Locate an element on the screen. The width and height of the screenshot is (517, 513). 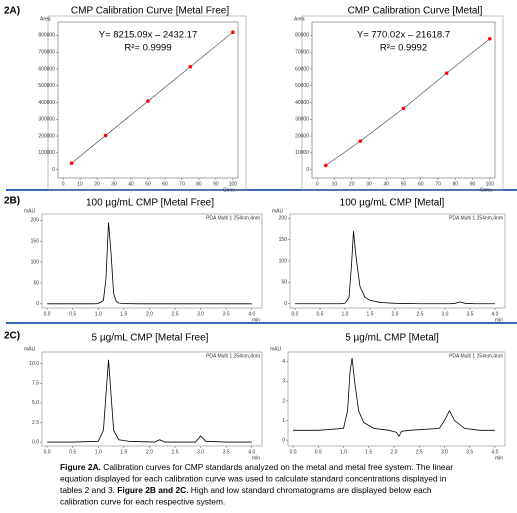
chart-title: 5 µg/mL CMP [Metal] is located at coordinates (392, 338).